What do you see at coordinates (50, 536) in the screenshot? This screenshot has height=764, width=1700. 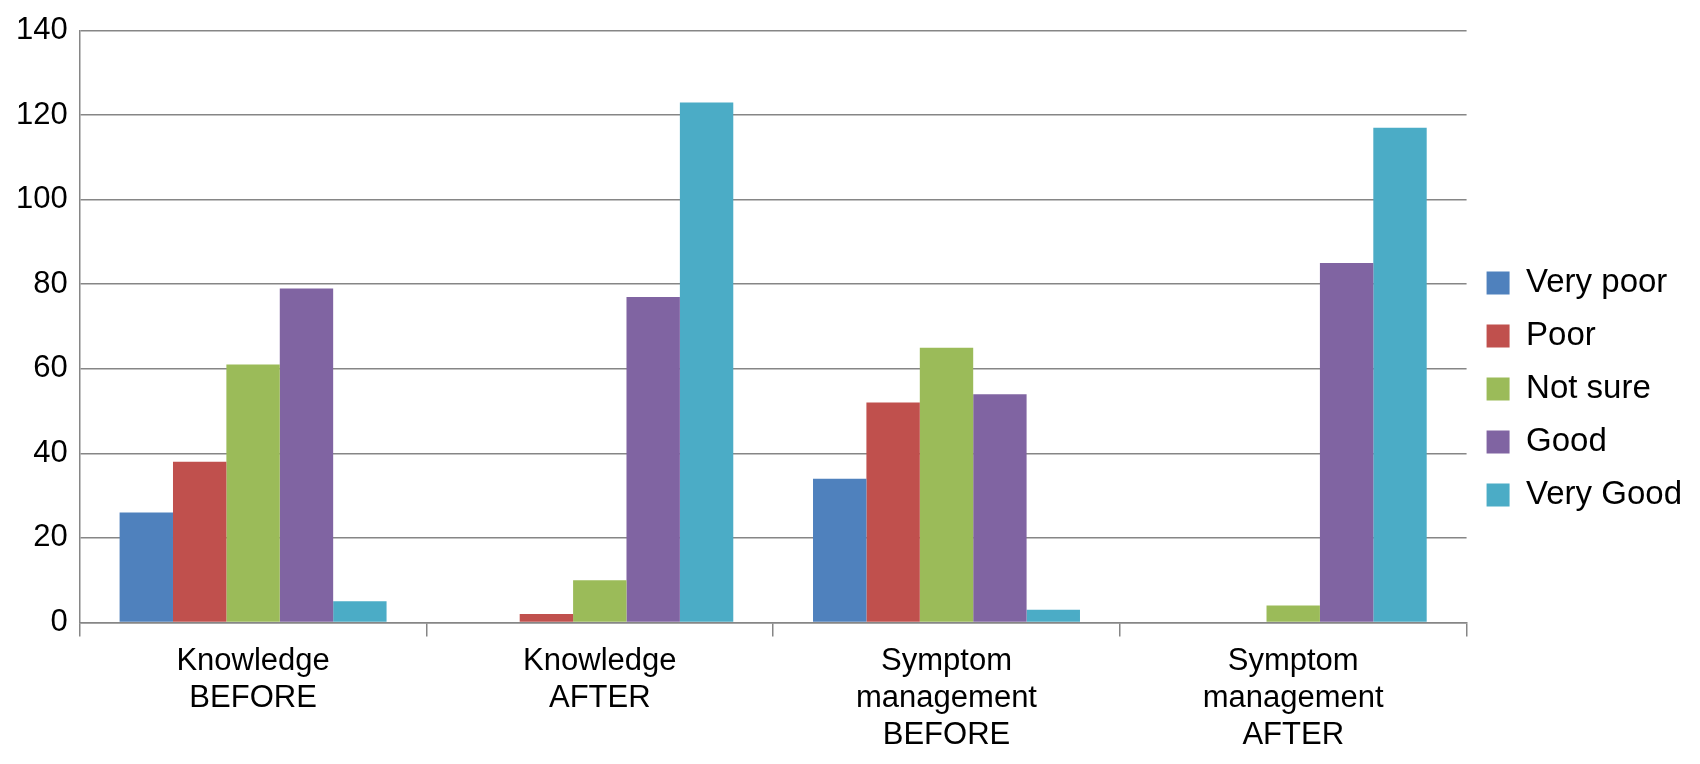 I see `y-tick-label: 20` at bounding box center [50, 536].